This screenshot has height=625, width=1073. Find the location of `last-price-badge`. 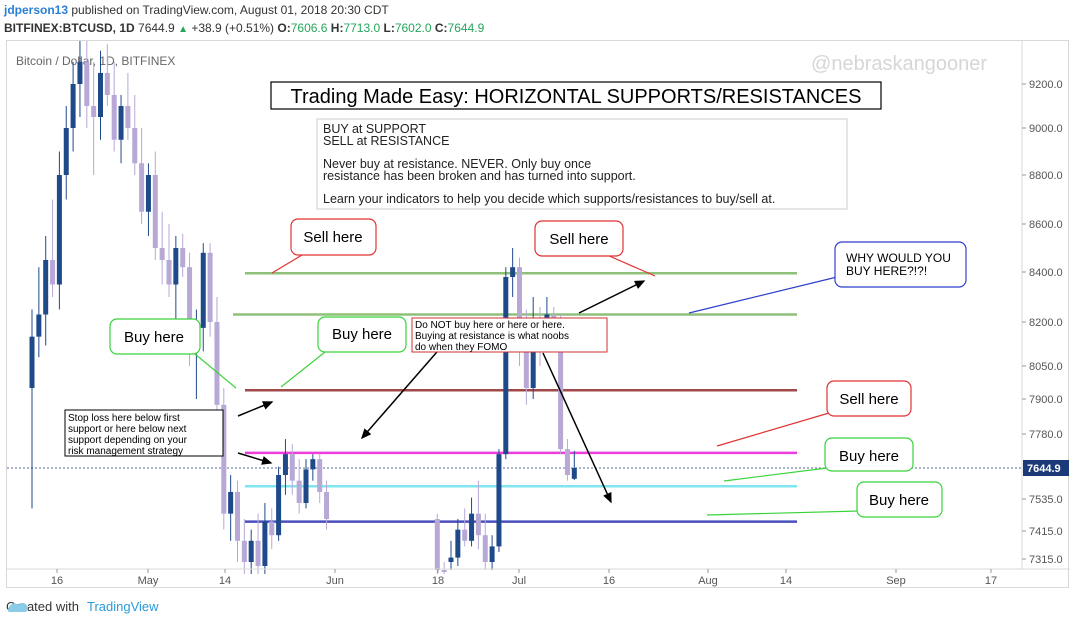

last-price-badge is located at coordinates (1046, 468).